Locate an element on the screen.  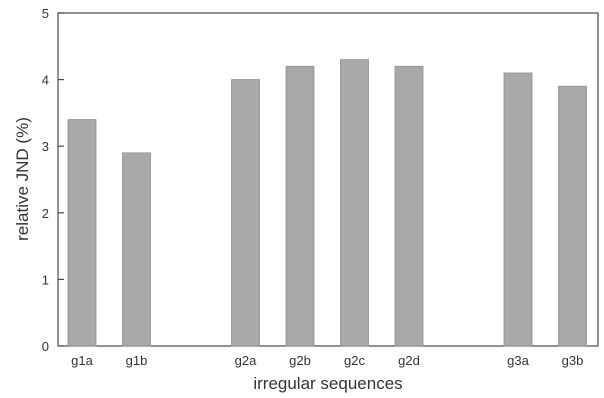
y-tick-label: 2 is located at coordinates (45, 213).